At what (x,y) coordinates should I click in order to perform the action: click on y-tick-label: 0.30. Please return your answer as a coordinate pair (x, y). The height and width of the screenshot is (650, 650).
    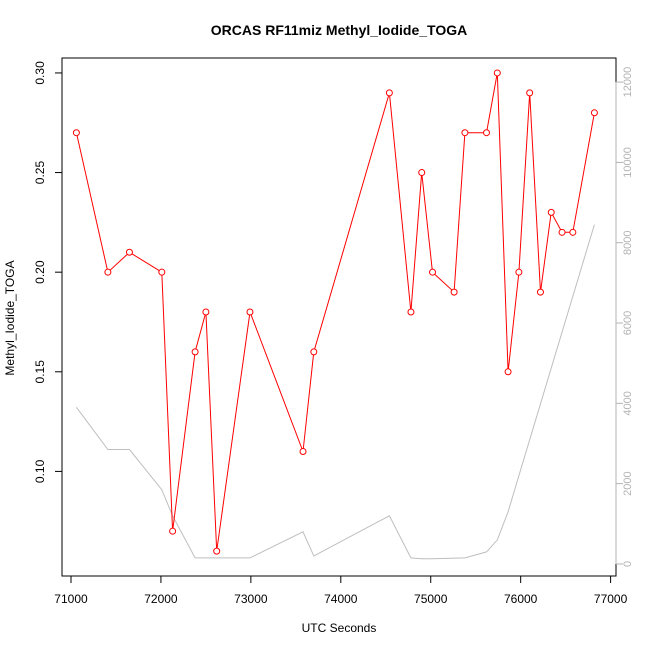
    Looking at the image, I should click on (40, 73).